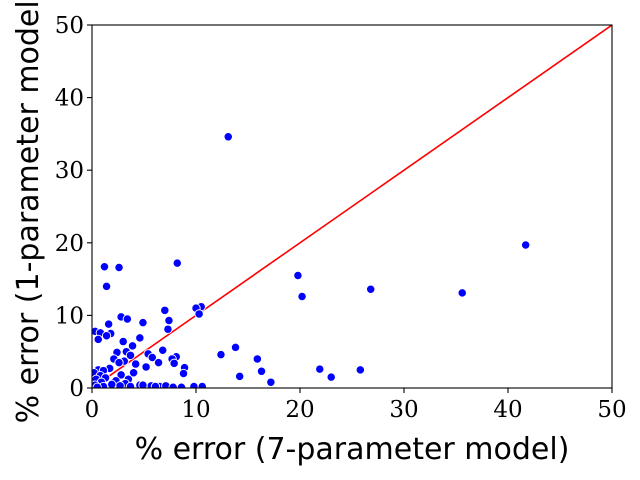  I want to click on y-tick-label: 40, so click(69, 99).